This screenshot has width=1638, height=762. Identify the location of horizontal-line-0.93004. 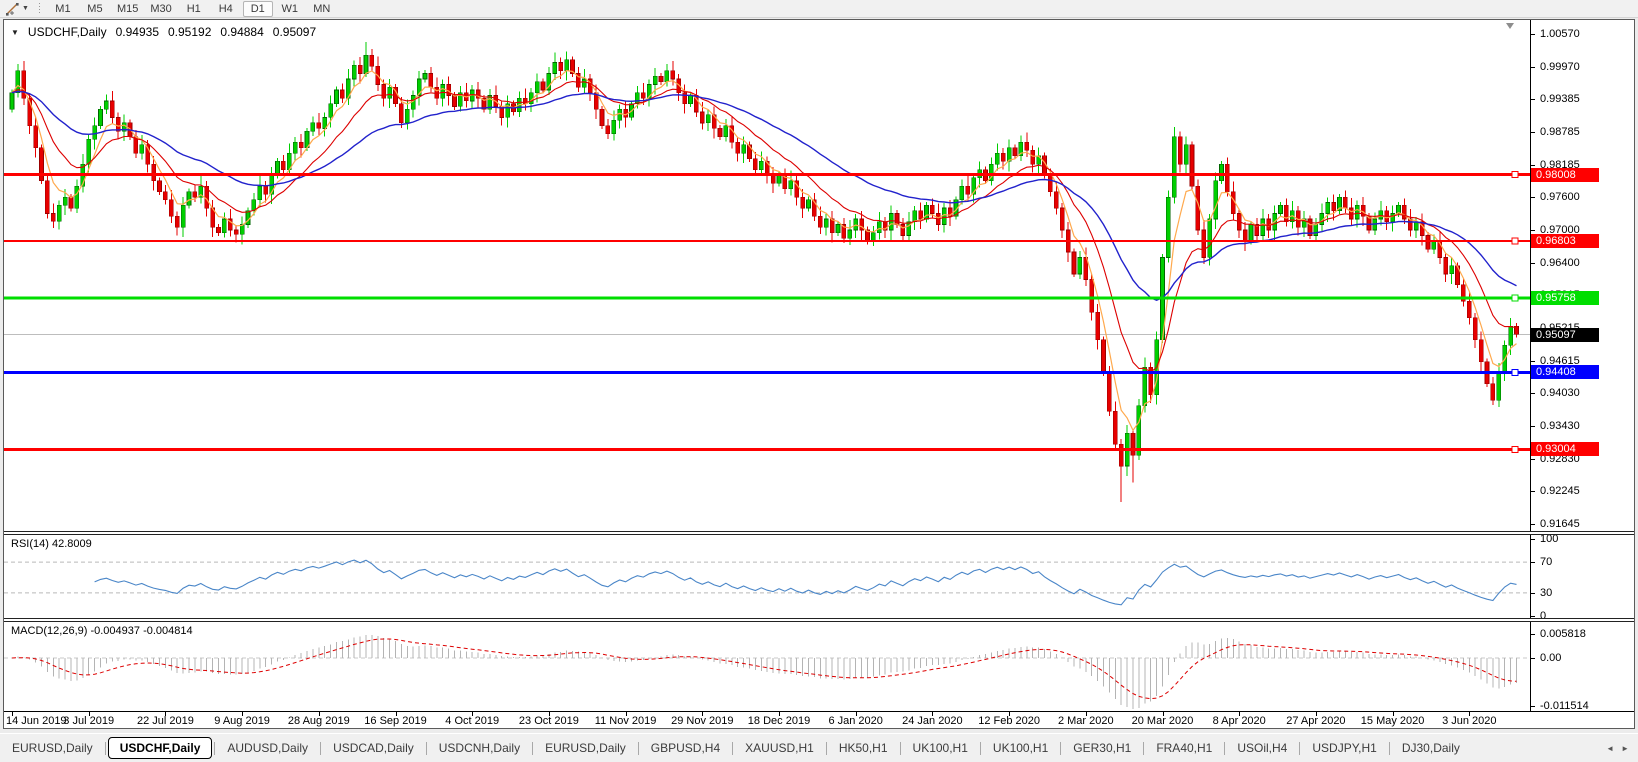
(767, 449).